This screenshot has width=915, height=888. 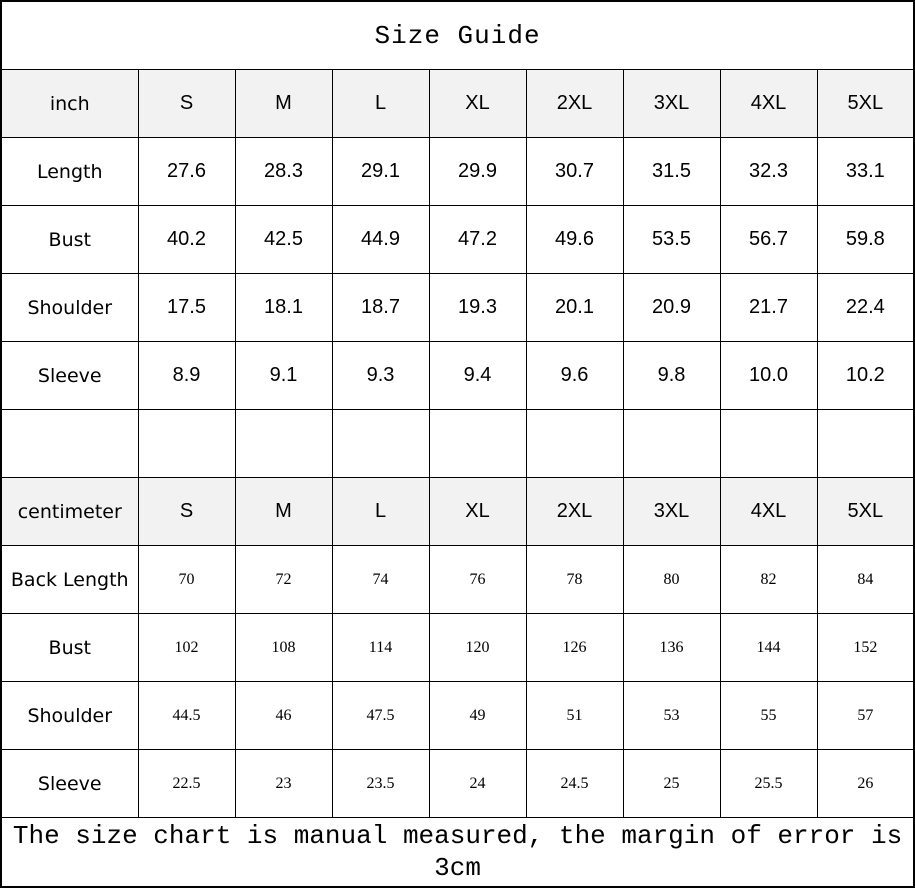 I want to click on measurement-cell: 47.5, so click(x=380, y=715).